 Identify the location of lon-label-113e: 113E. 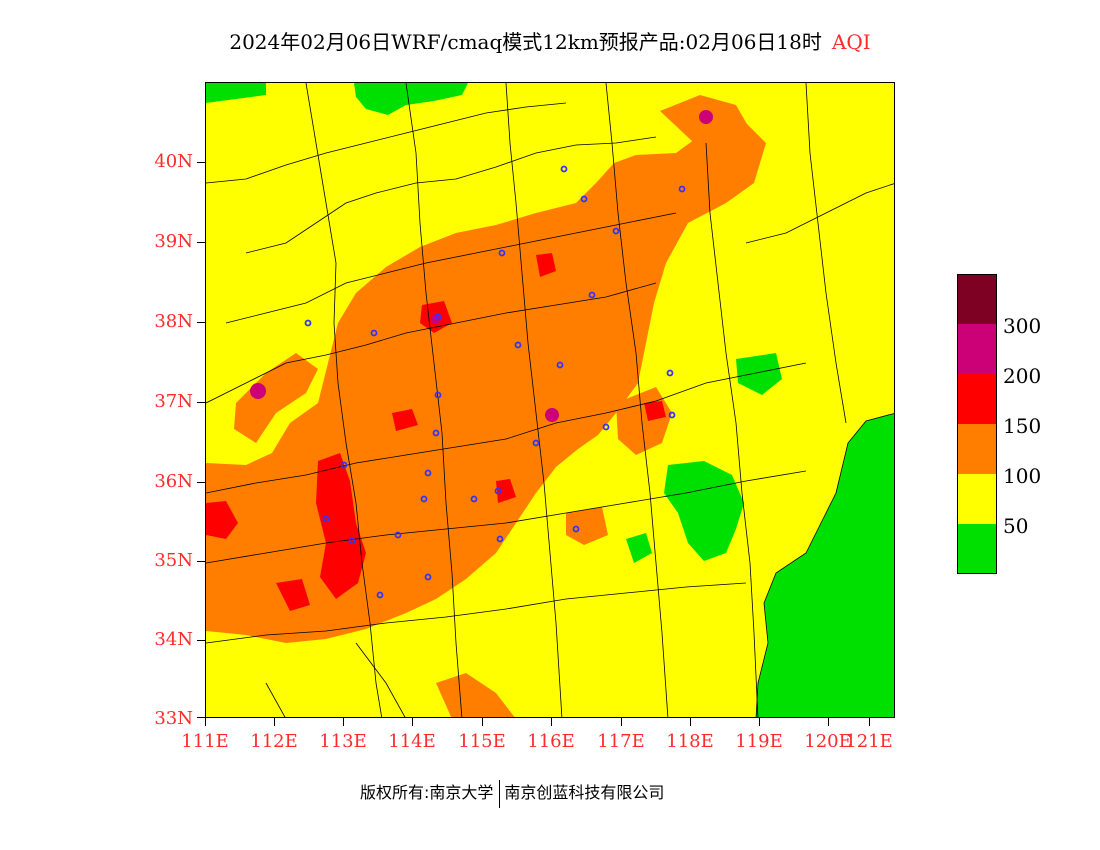
(343, 741).